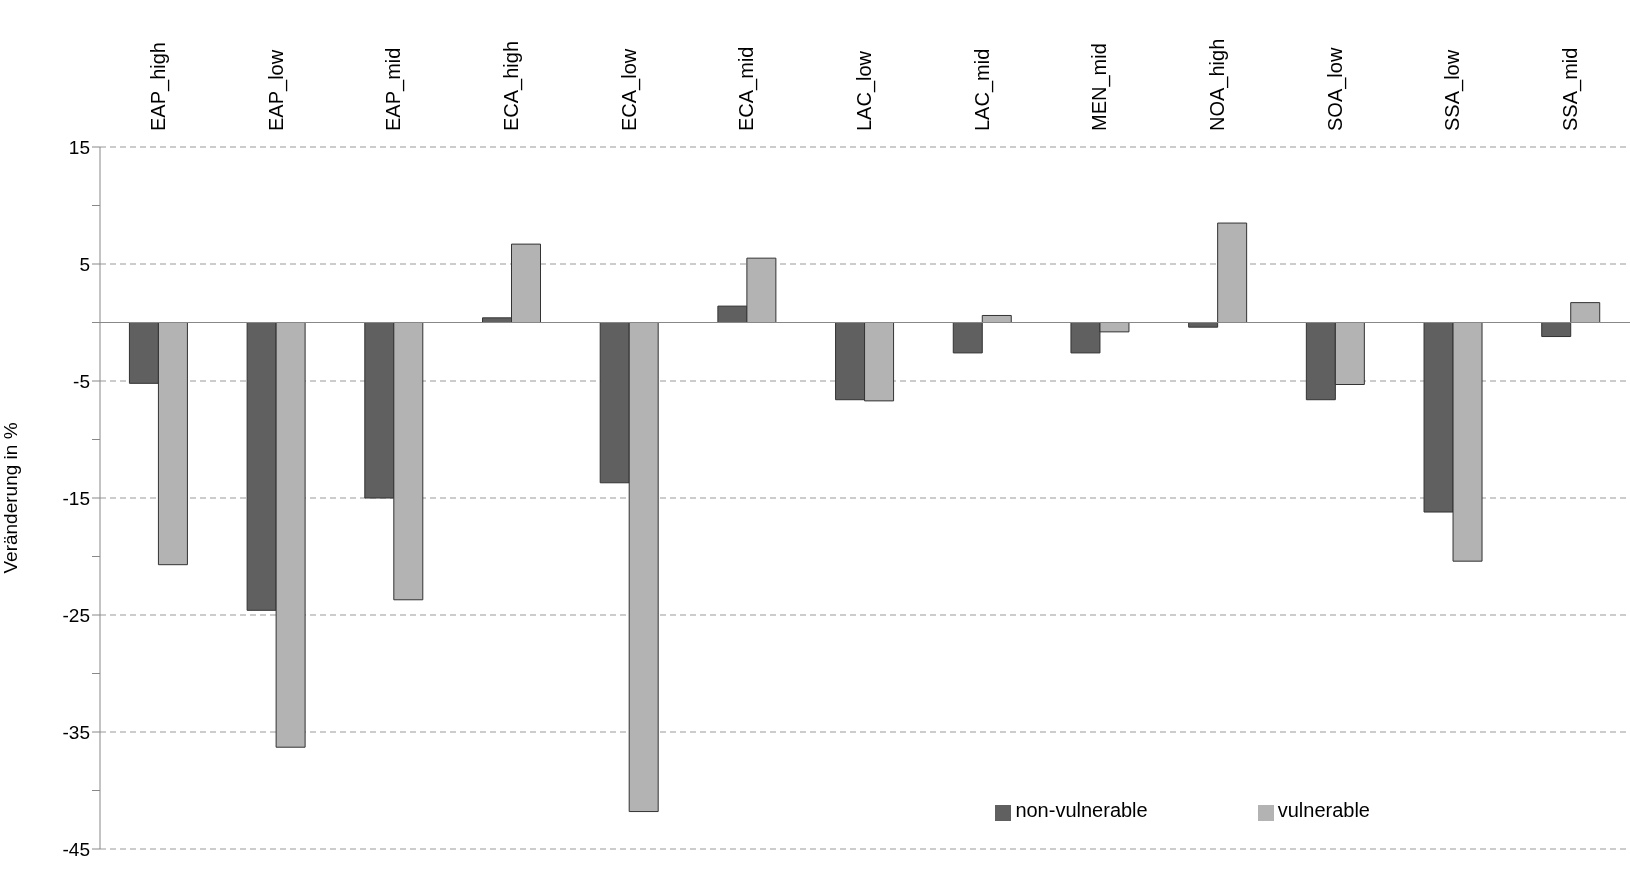 The image size is (1630, 882). I want to click on legend-label: non-vulnerable, so click(1081, 810).